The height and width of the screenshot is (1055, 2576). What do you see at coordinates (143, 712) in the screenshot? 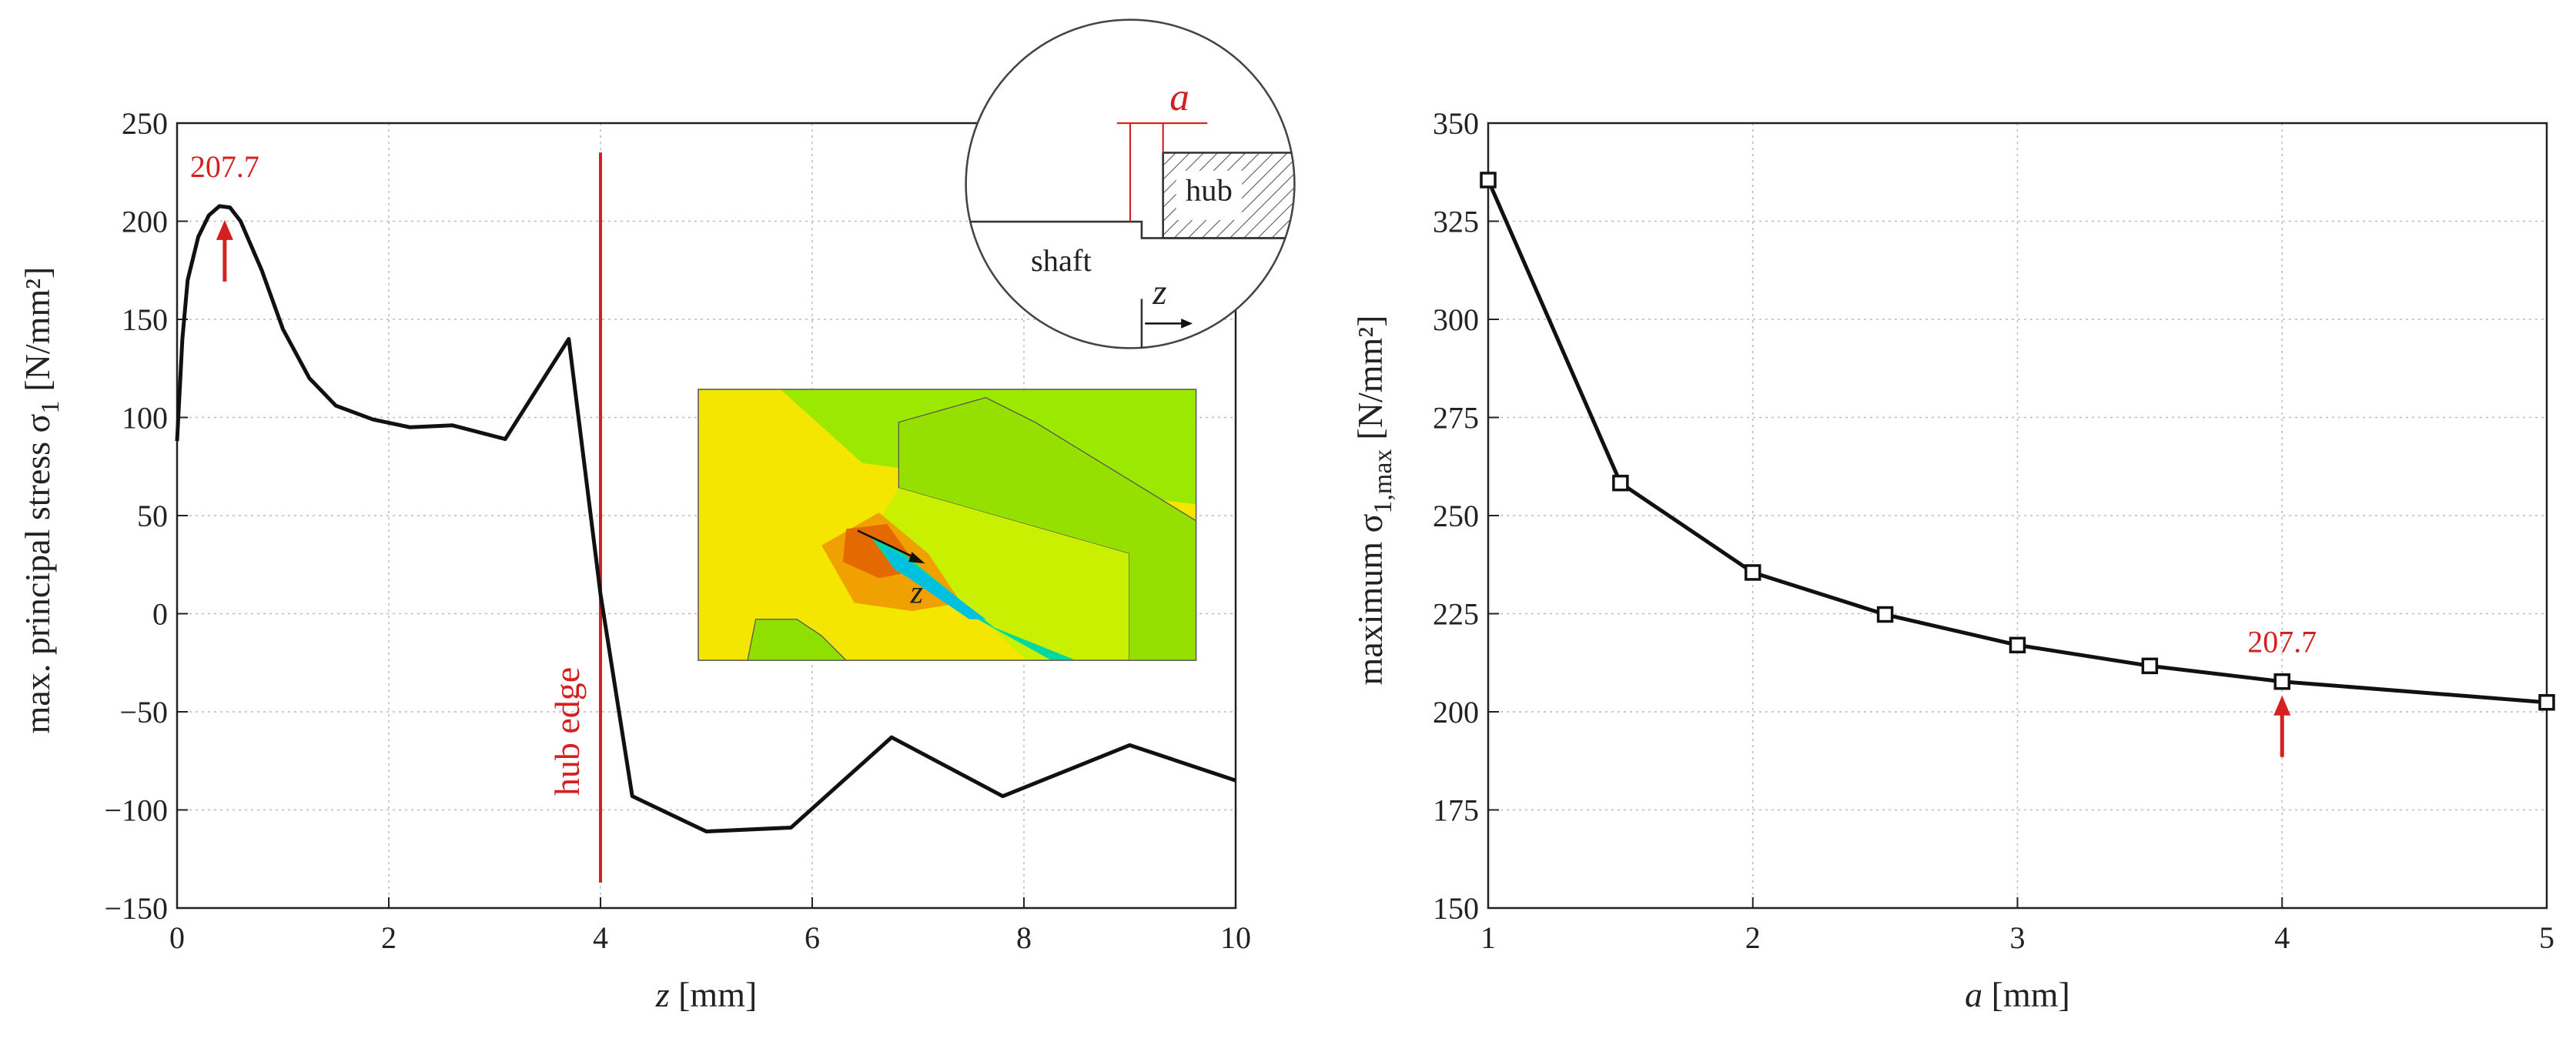
I see `y-tick-label: −50` at bounding box center [143, 712].